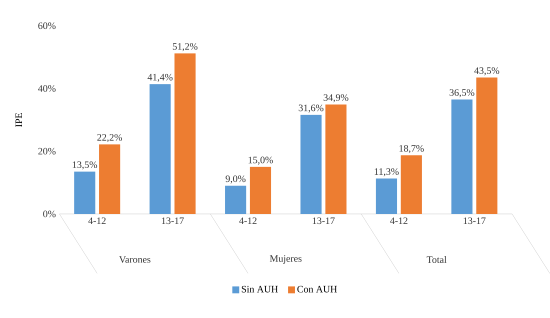 The height and width of the screenshot is (318, 550). I want to click on data-label: 36,5%, so click(462, 93).